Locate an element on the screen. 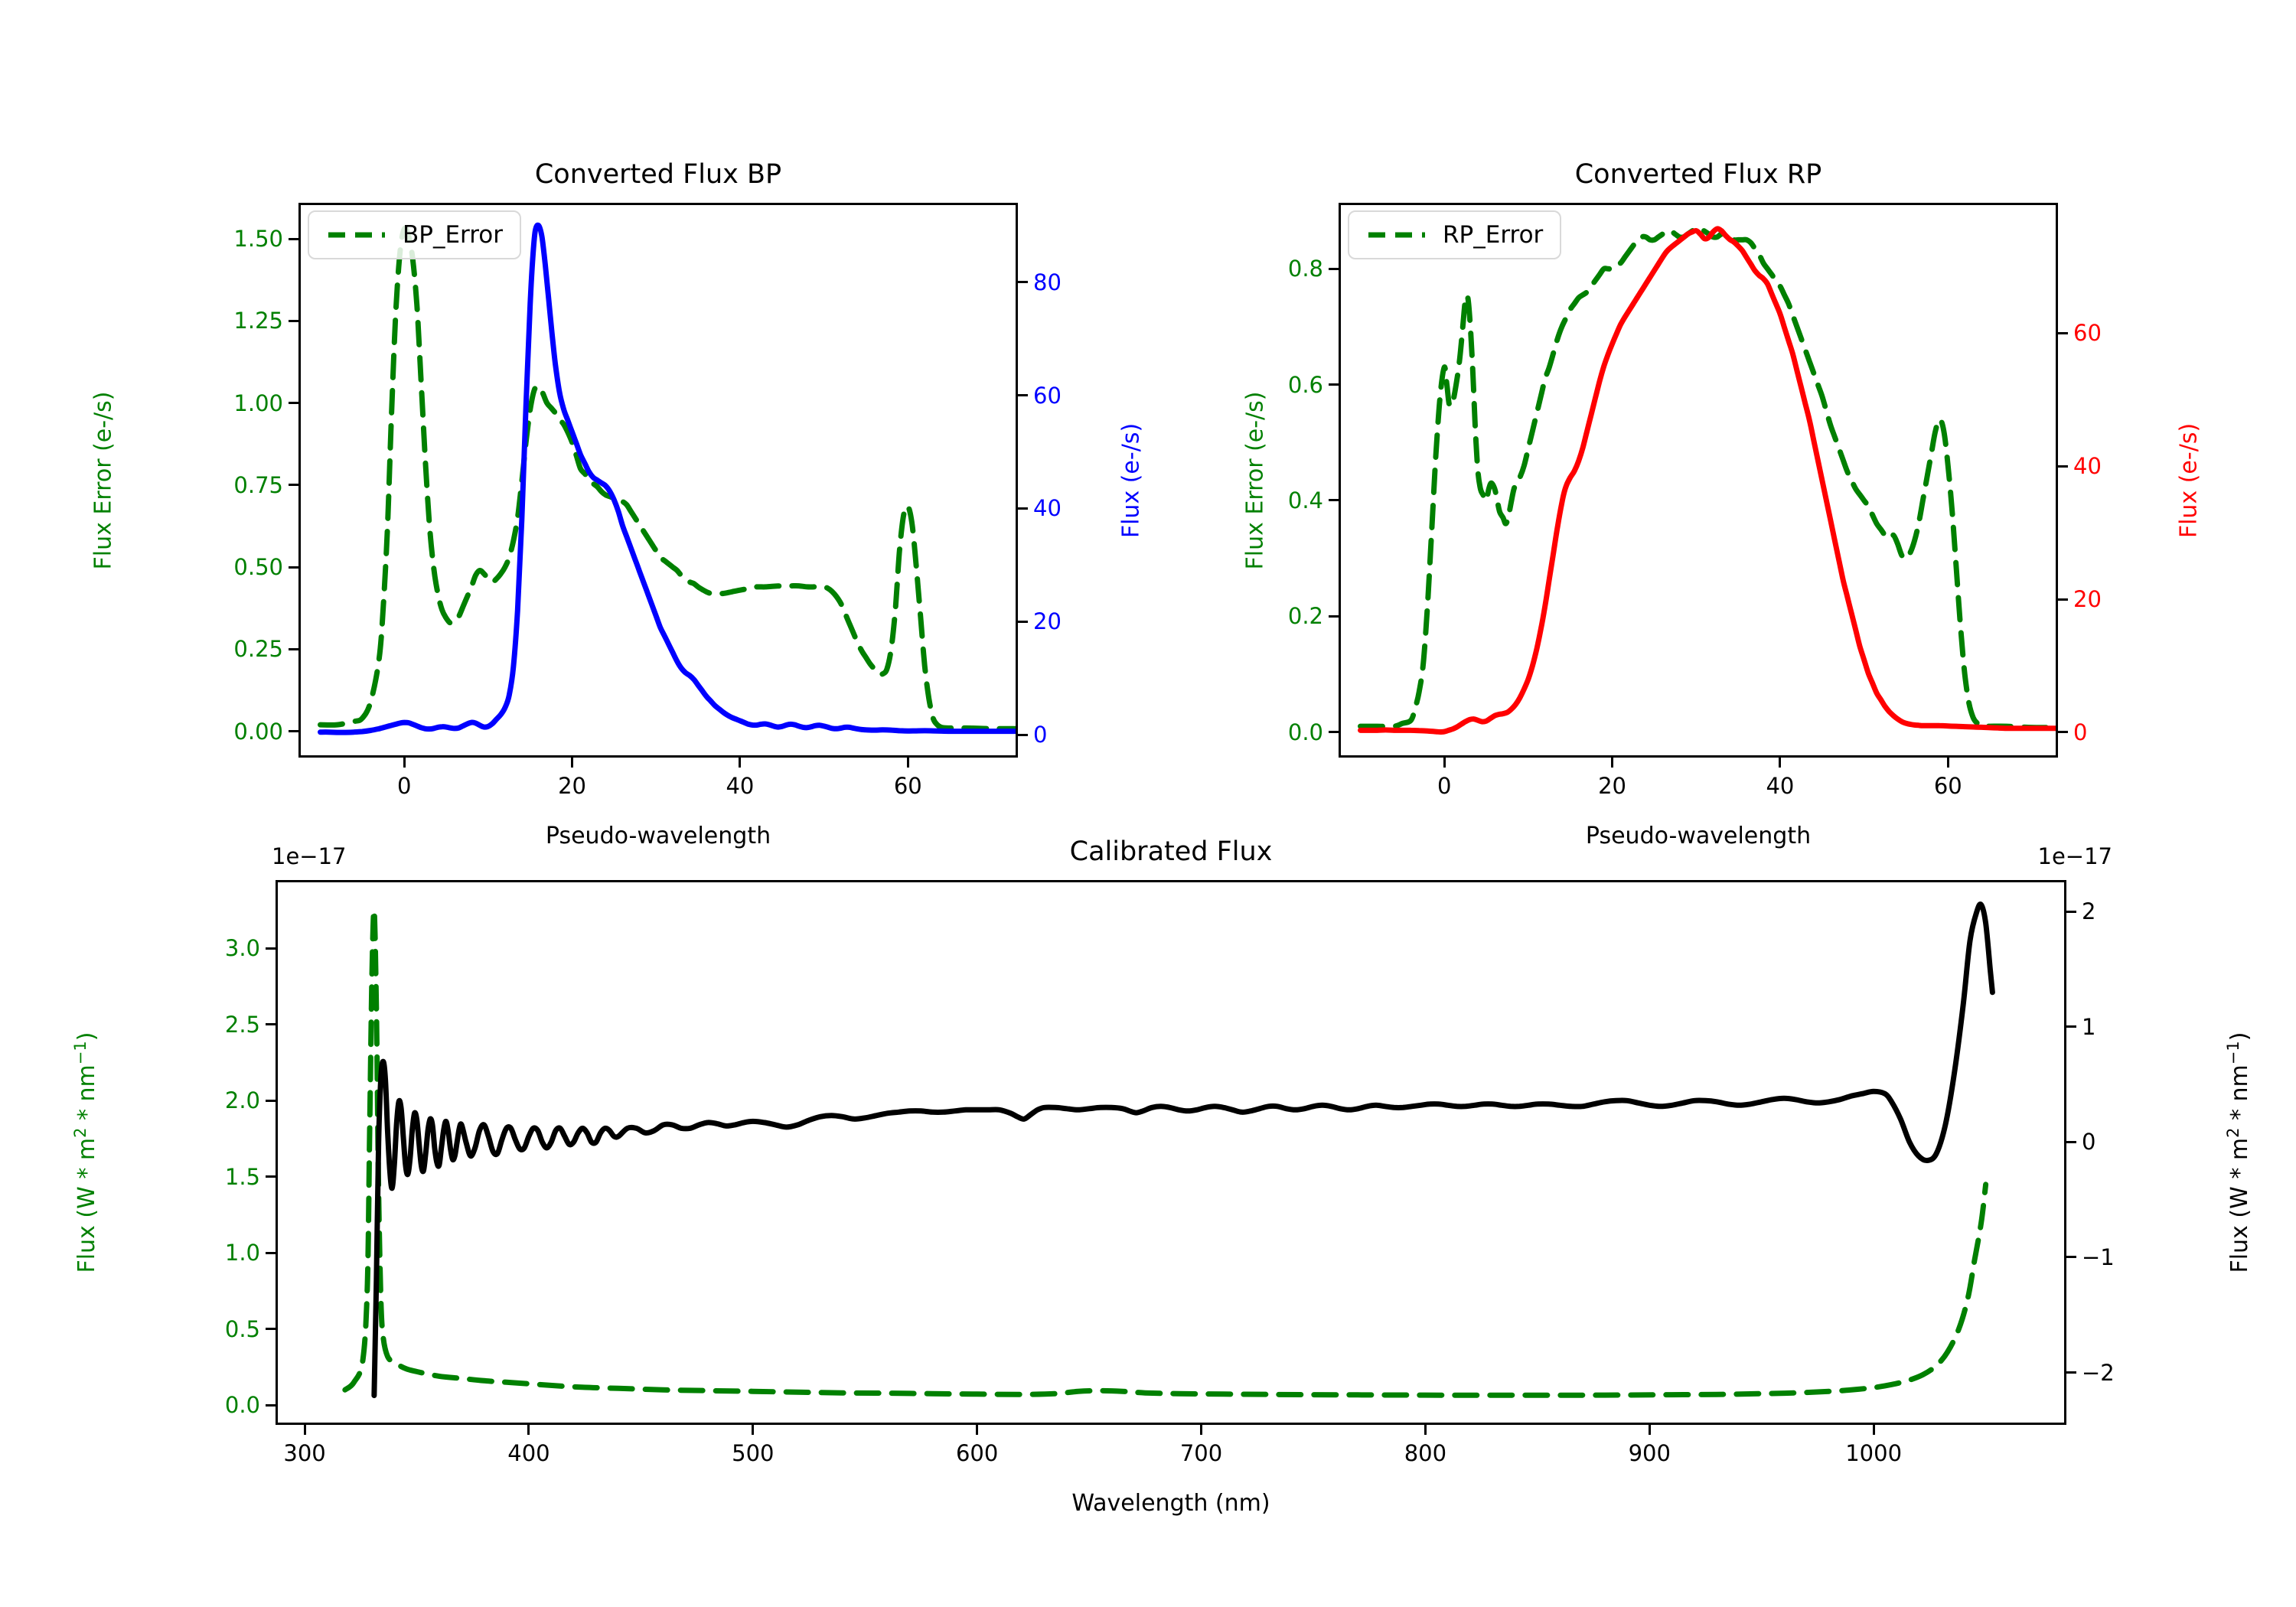 This screenshot has width=2296, height=1607. y-tick-label-left: 1.00 is located at coordinates (258, 403).